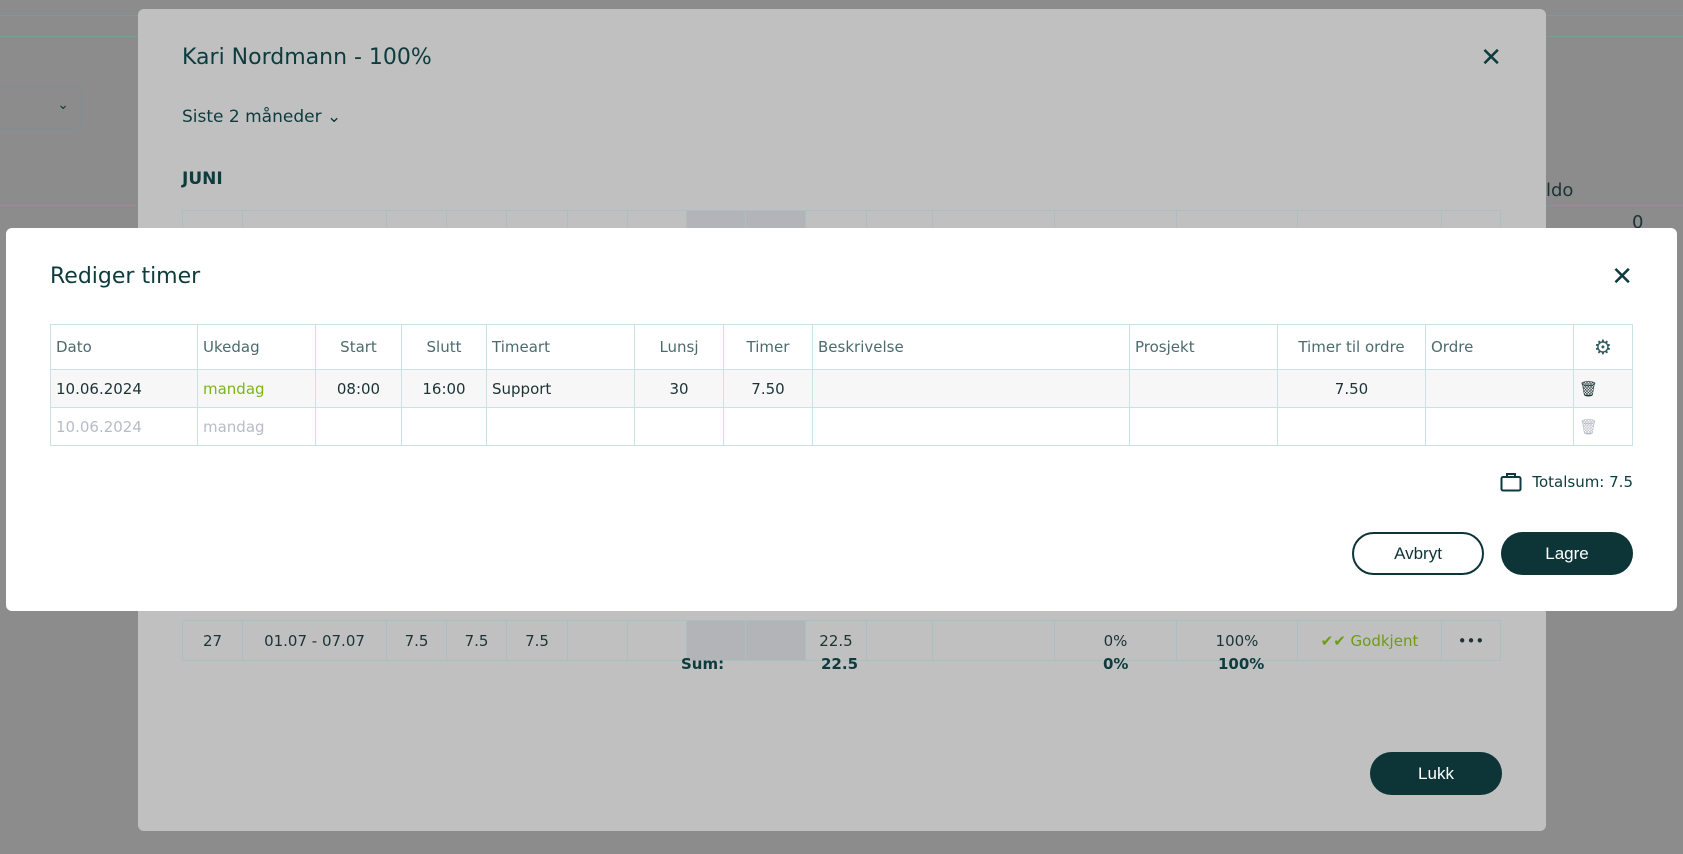 This screenshot has width=1683, height=854. Describe the element at coordinates (1237, 640) in the screenshot. I see `pct-cell: 100%` at that location.